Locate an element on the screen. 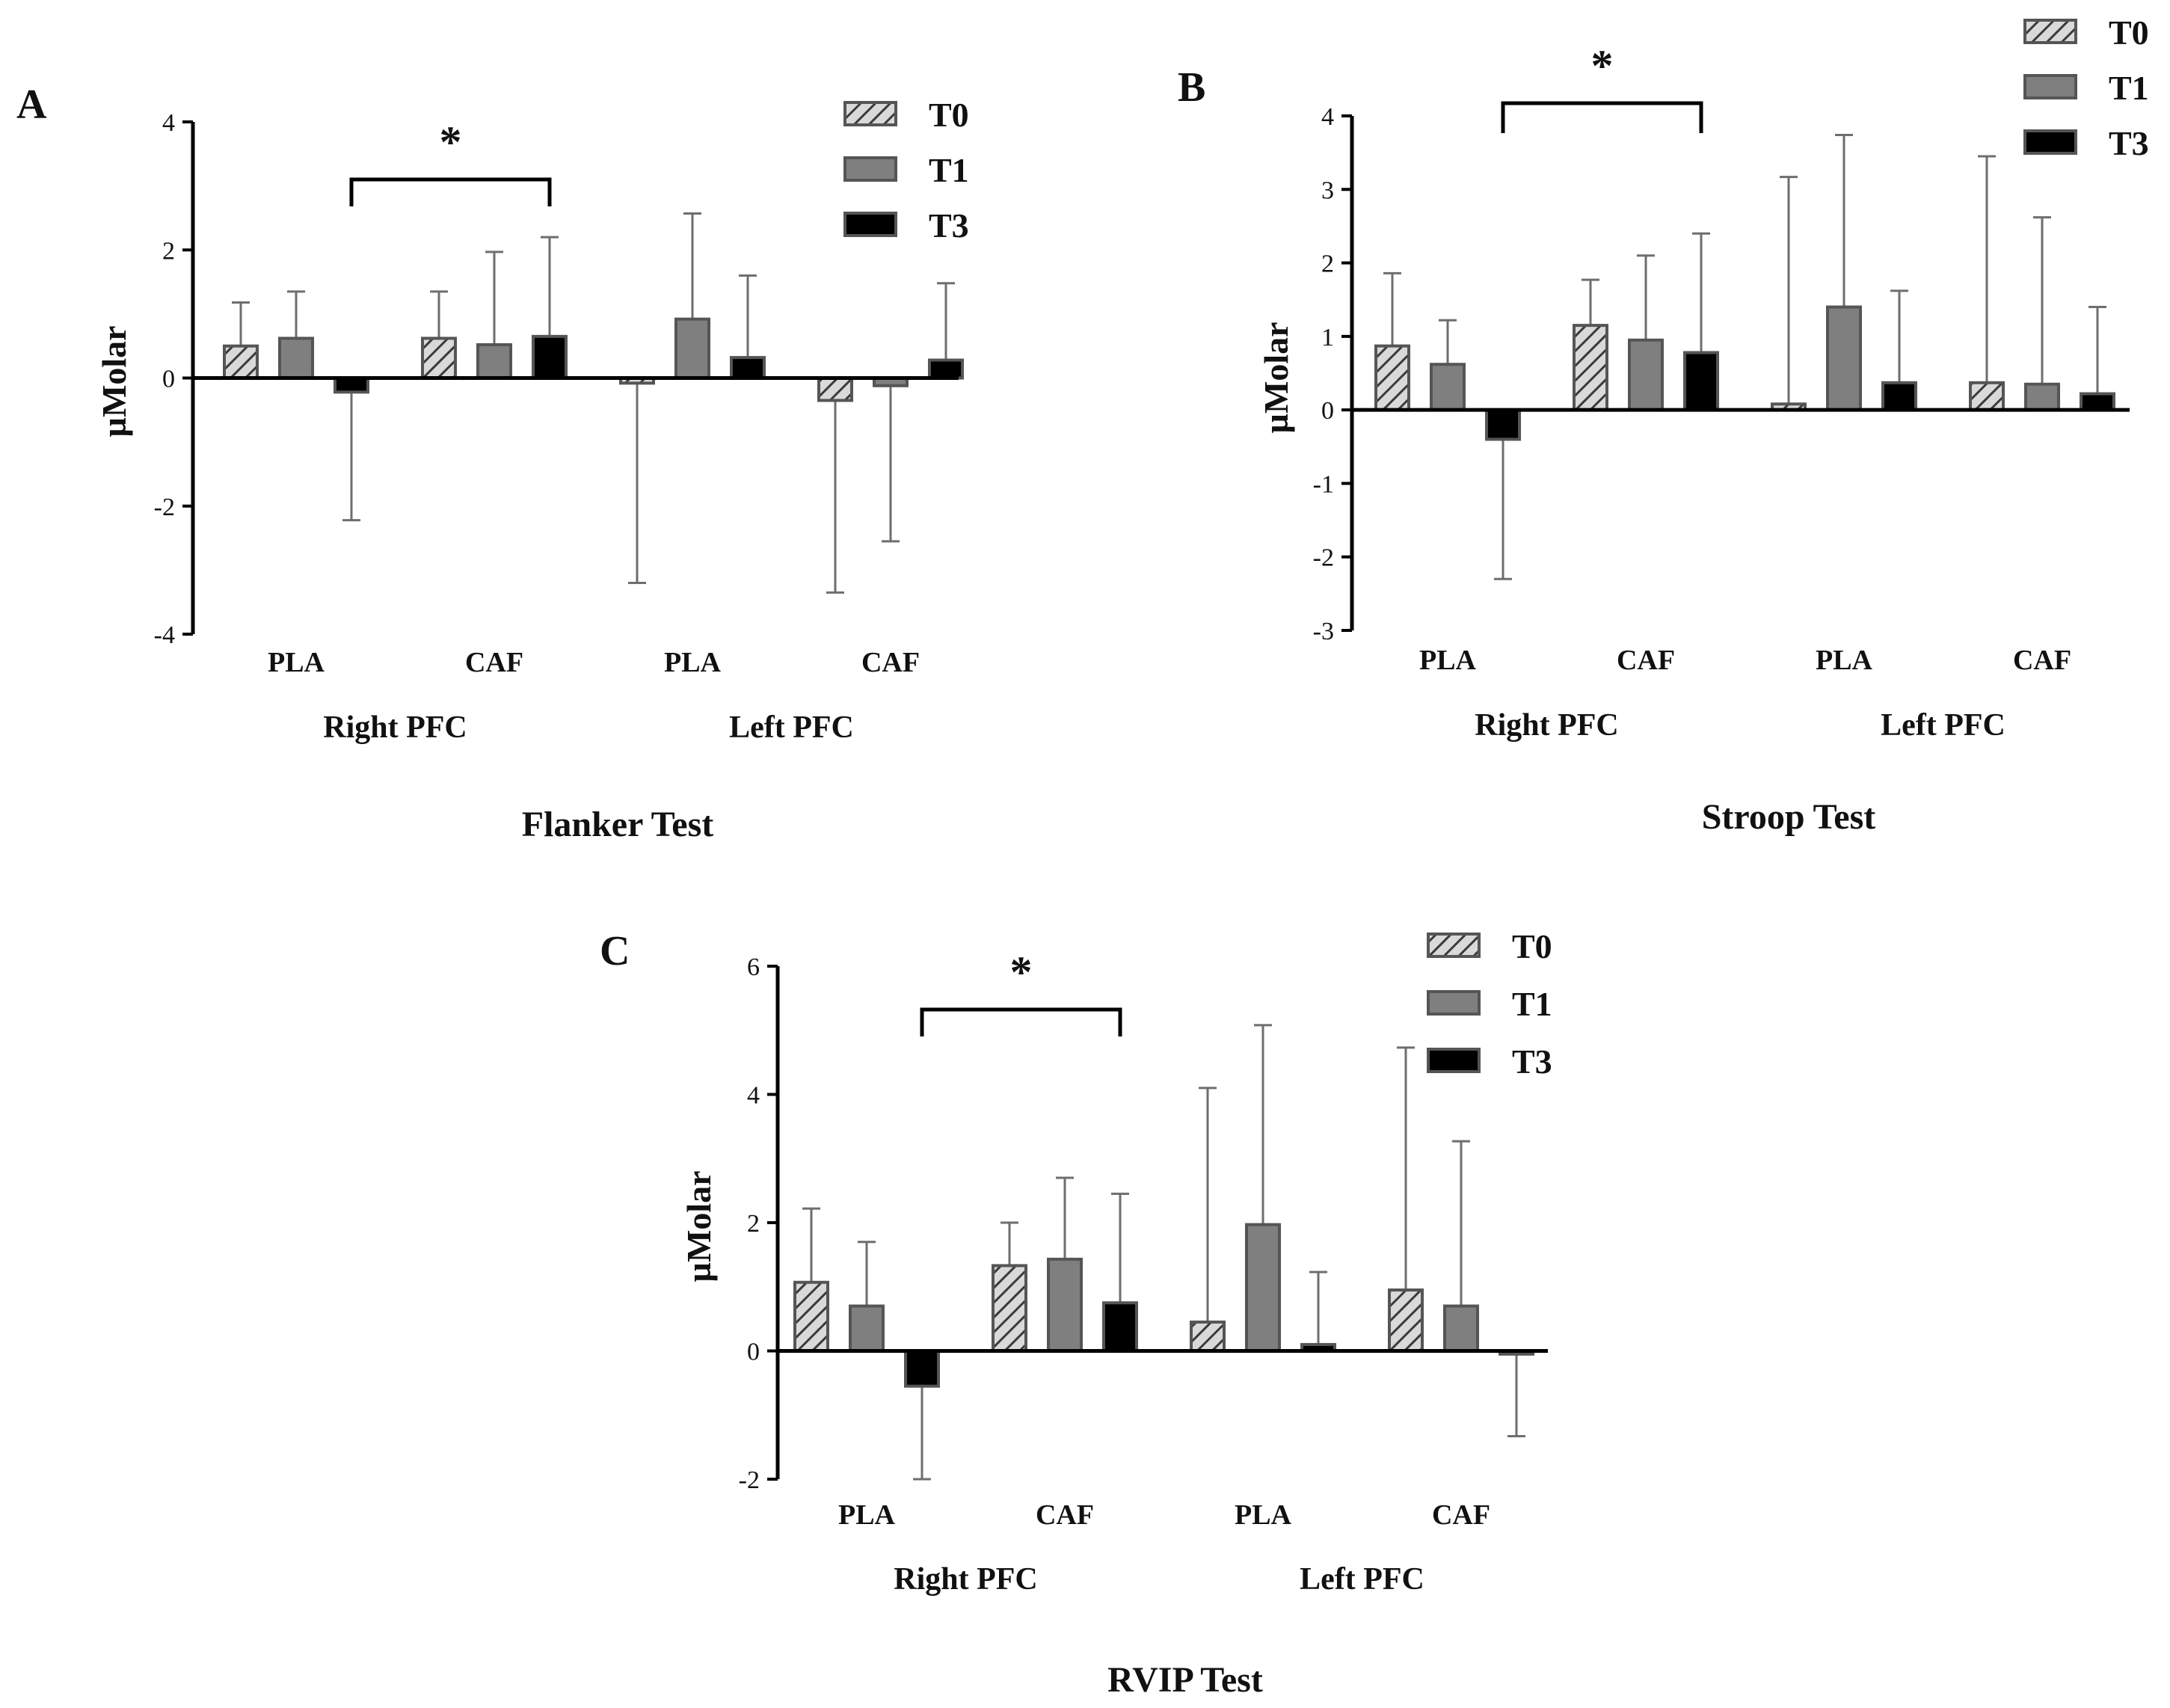 Image resolution: width=2170 pixels, height=1708 pixels. y-axis-label-a: µMolar is located at coordinates (114, 381).